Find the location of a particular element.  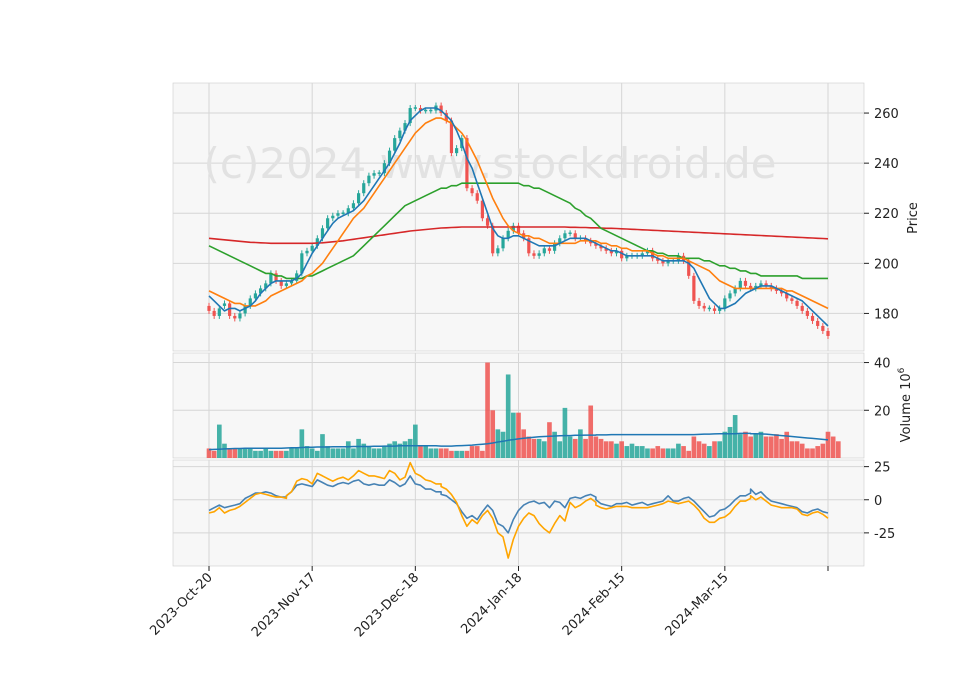

price-tick-label: 200 is located at coordinates (886, 264).